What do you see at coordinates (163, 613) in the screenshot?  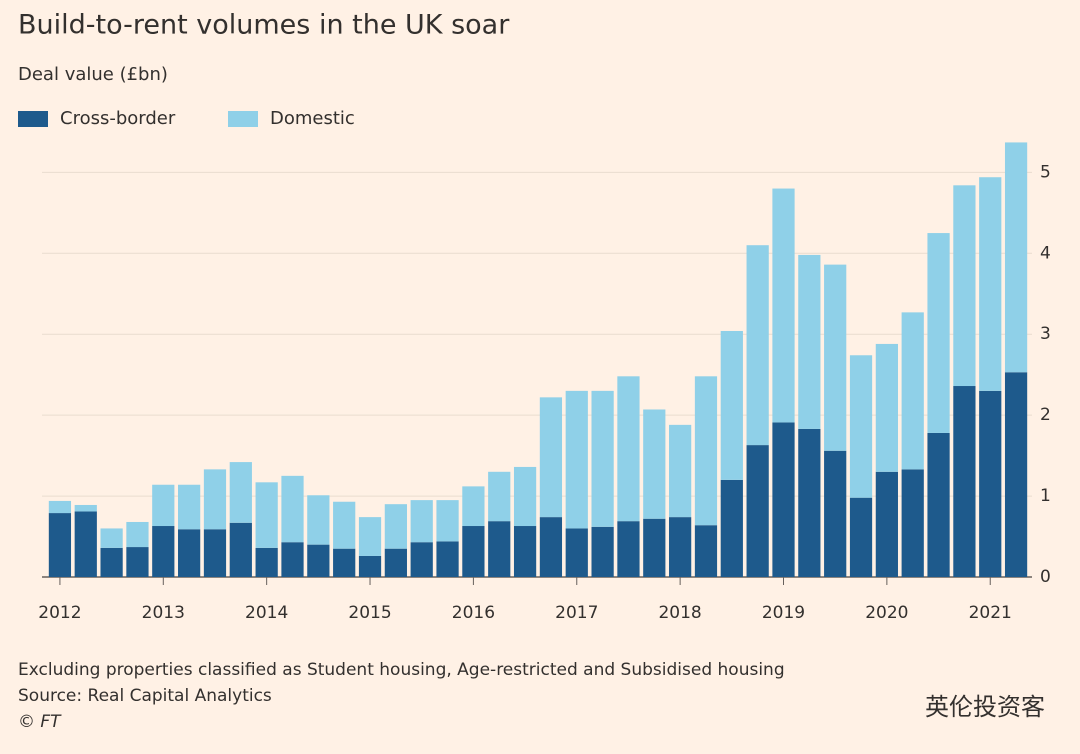 I see `x-tick-label: 2013` at bounding box center [163, 613].